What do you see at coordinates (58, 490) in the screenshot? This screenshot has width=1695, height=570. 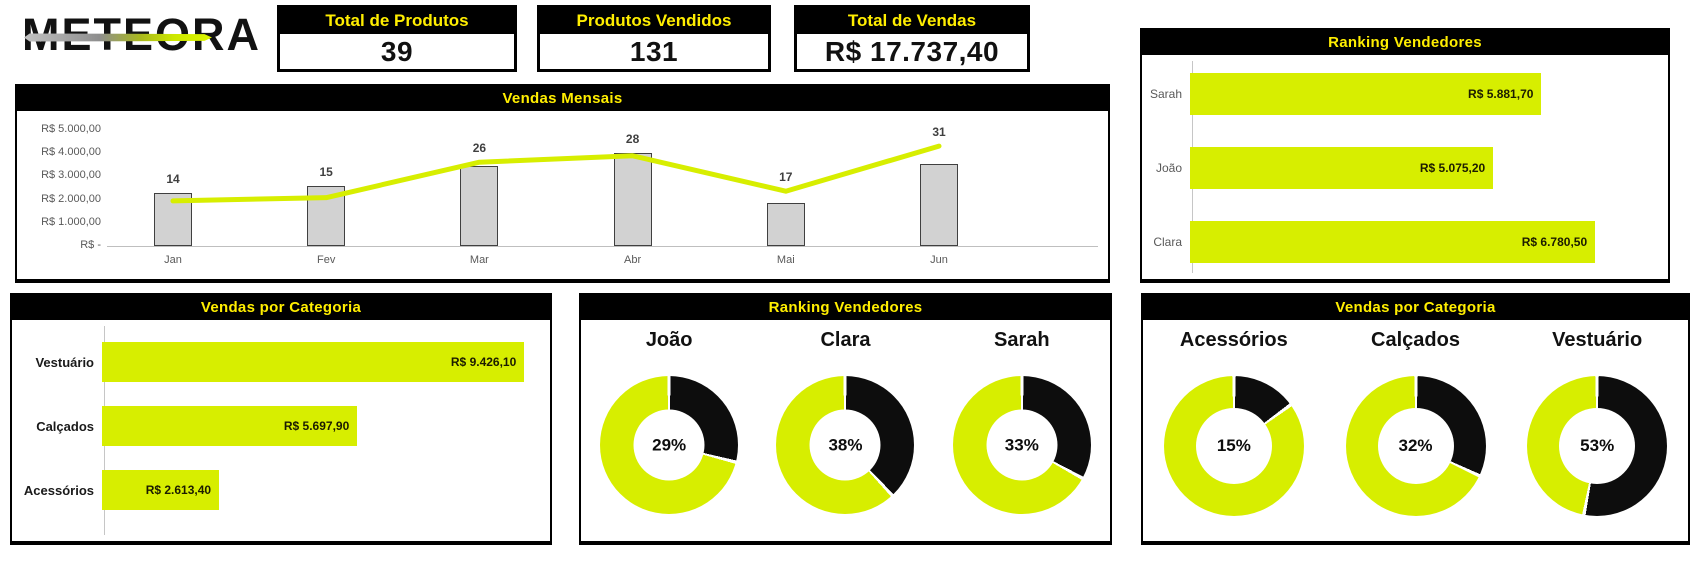 I see `bar-row-label: Acessórios` at bounding box center [58, 490].